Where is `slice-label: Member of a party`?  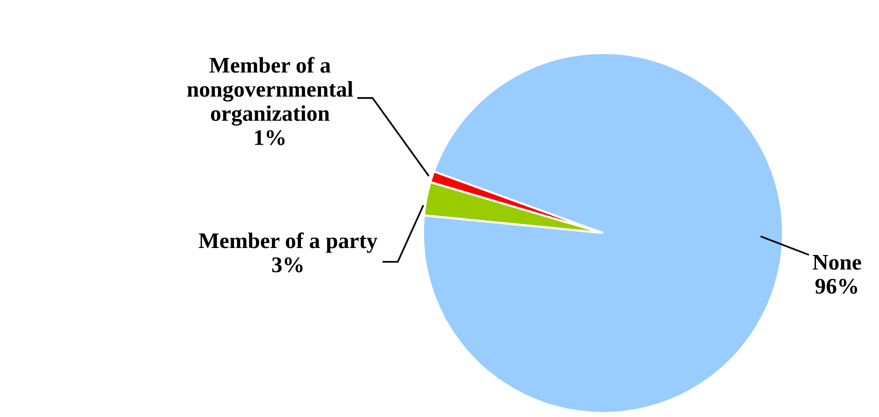 slice-label: Member of a party is located at coordinates (288, 242).